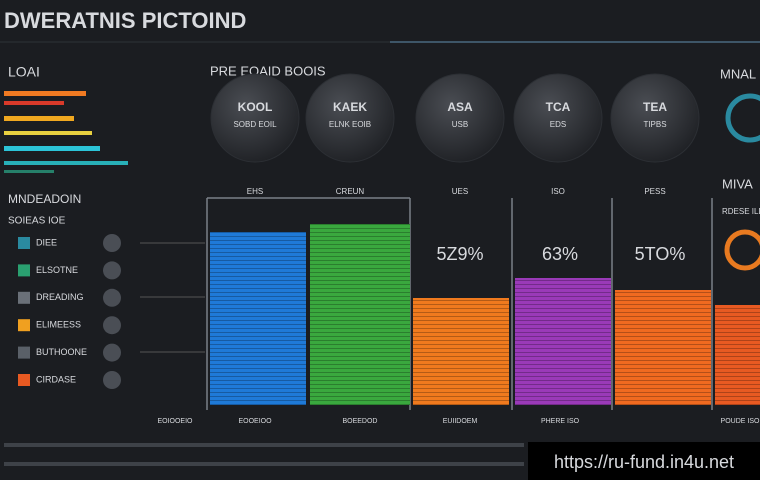 The width and height of the screenshot is (760, 480). Describe the element at coordinates (350, 191) in the screenshot. I see `column-head: CREUN` at that location.